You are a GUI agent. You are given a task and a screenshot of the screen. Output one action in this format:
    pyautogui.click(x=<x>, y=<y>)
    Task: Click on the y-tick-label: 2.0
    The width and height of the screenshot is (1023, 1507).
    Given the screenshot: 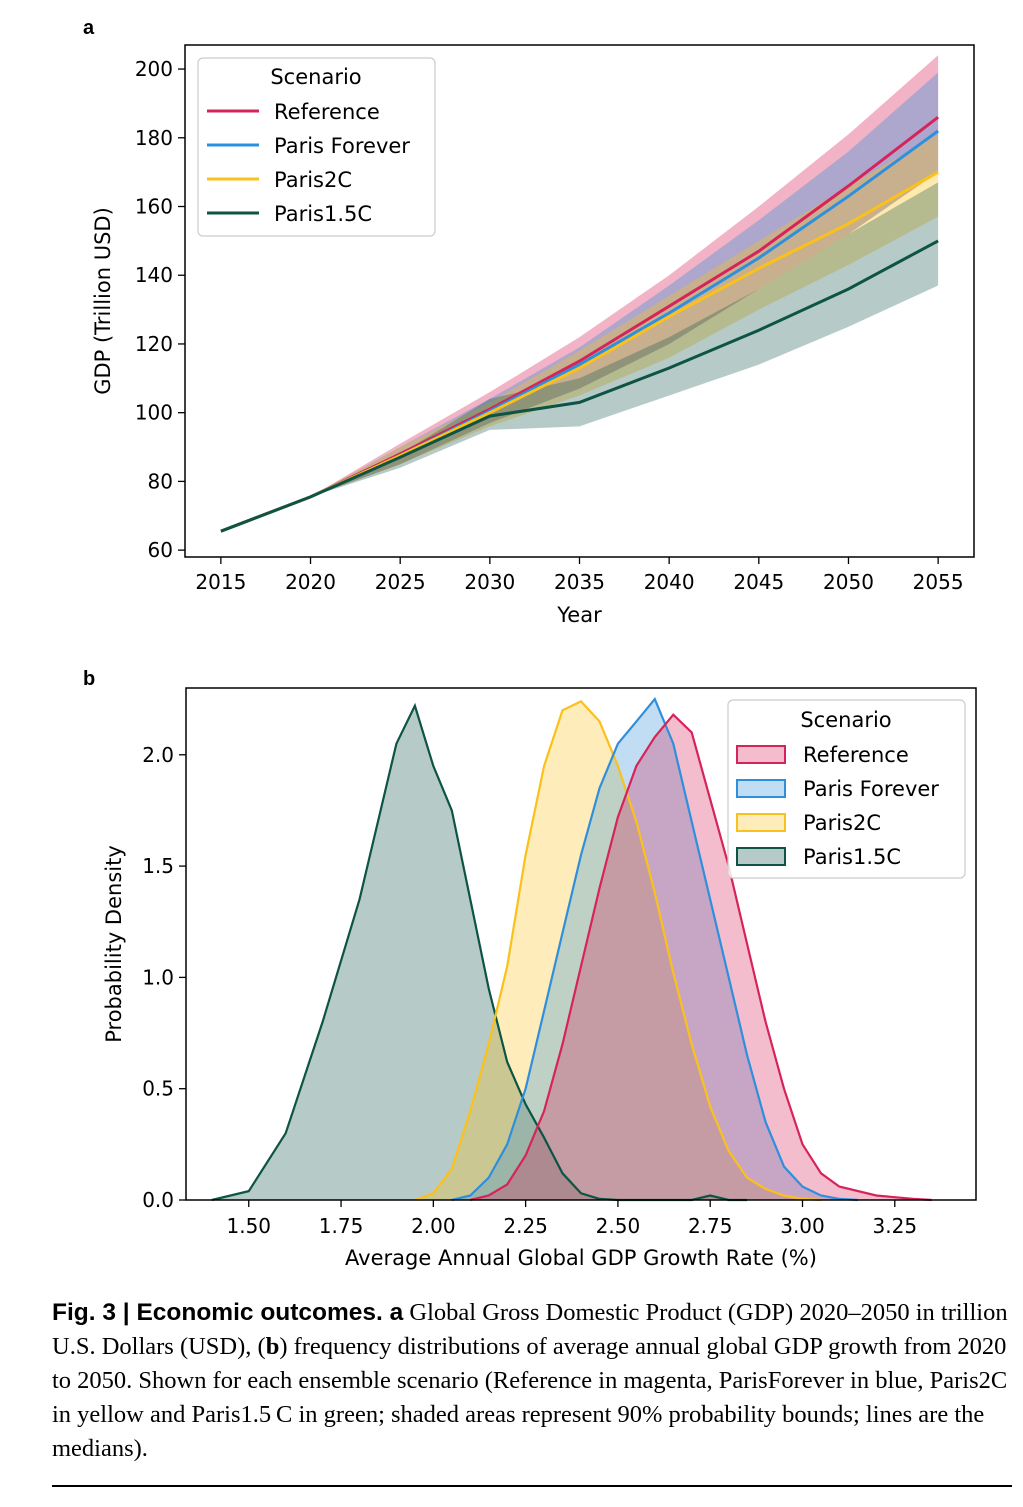 What is the action you would take?
    pyautogui.click(x=158, y=755)
    